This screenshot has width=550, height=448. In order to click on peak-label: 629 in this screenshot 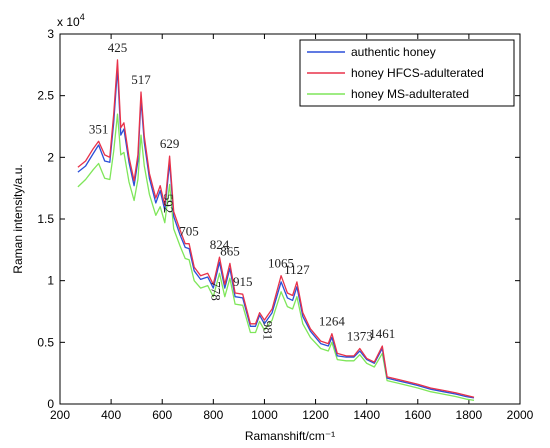, I will do `click(170, 143)`.